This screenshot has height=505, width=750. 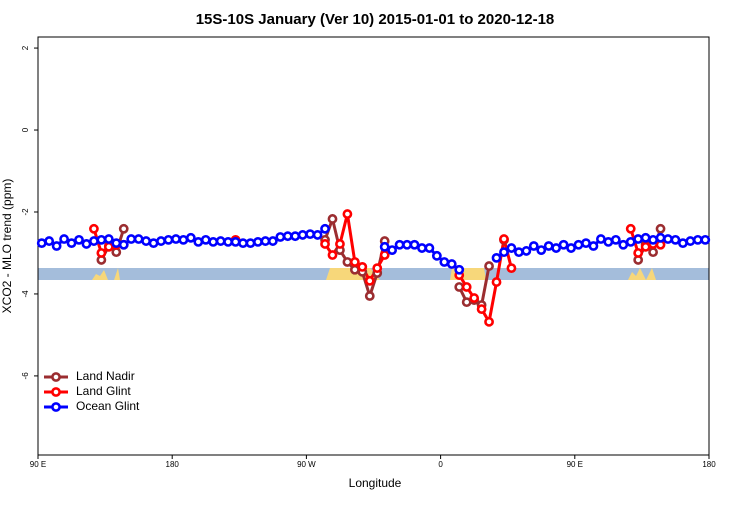 I want to click on legend-label: Land Glint, so click(x=103, y=391).